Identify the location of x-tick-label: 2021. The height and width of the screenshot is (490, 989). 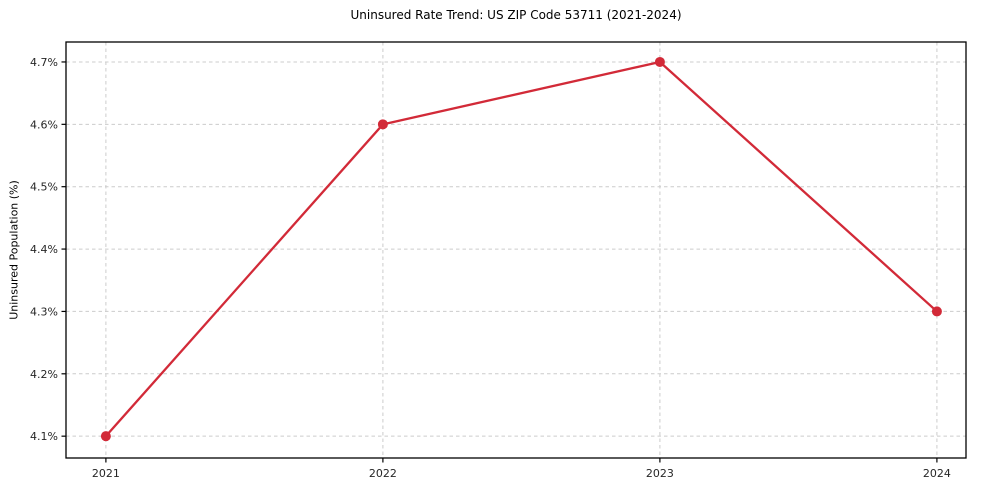
(106, 473).